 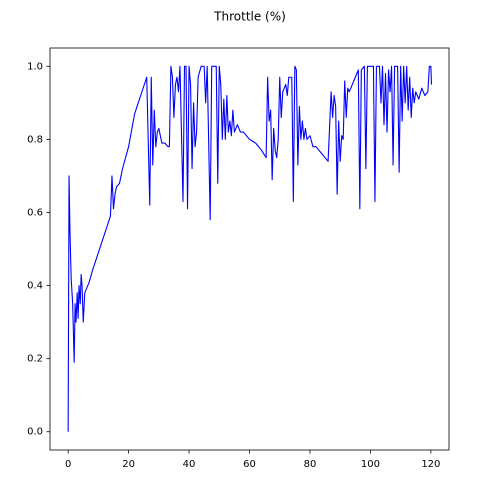 What do you see at coordinates (35, 139) in the screenshot?
I see `y-tick-label: 0.8` at bounding box center [35, 139].